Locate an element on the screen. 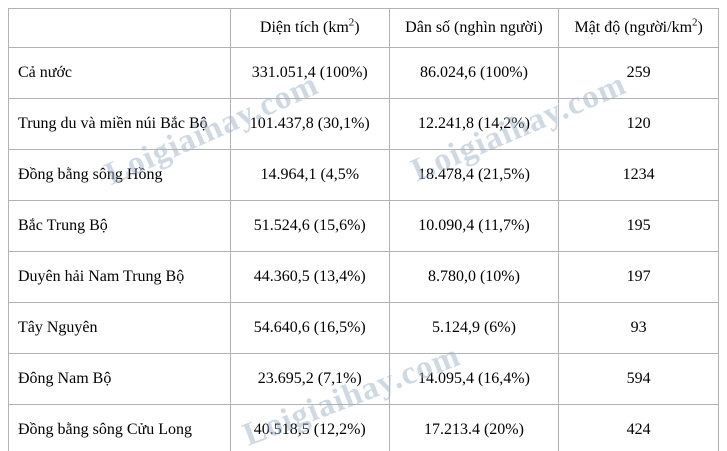 This screenshot has width=727, height=451. area-cell: 44.360,5 (13,4%) is located at coordinates (309, 277).